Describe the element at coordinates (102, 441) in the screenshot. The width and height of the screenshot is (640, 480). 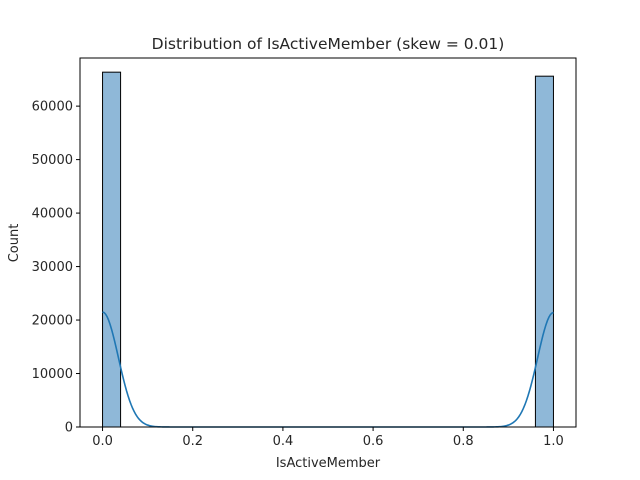
I see `x-tick-label-0: 0.0` at that location.